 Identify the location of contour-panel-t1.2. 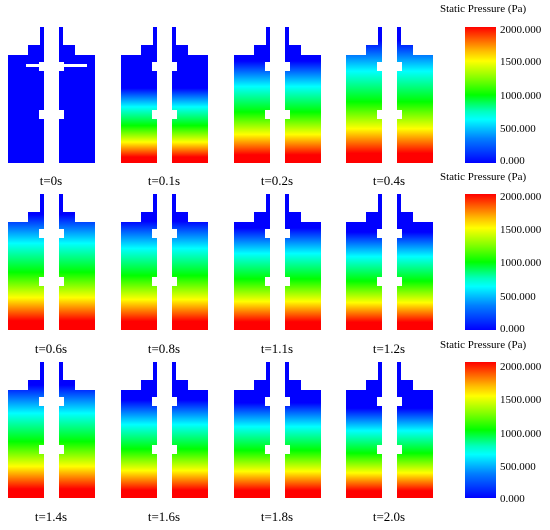
(389, 262).